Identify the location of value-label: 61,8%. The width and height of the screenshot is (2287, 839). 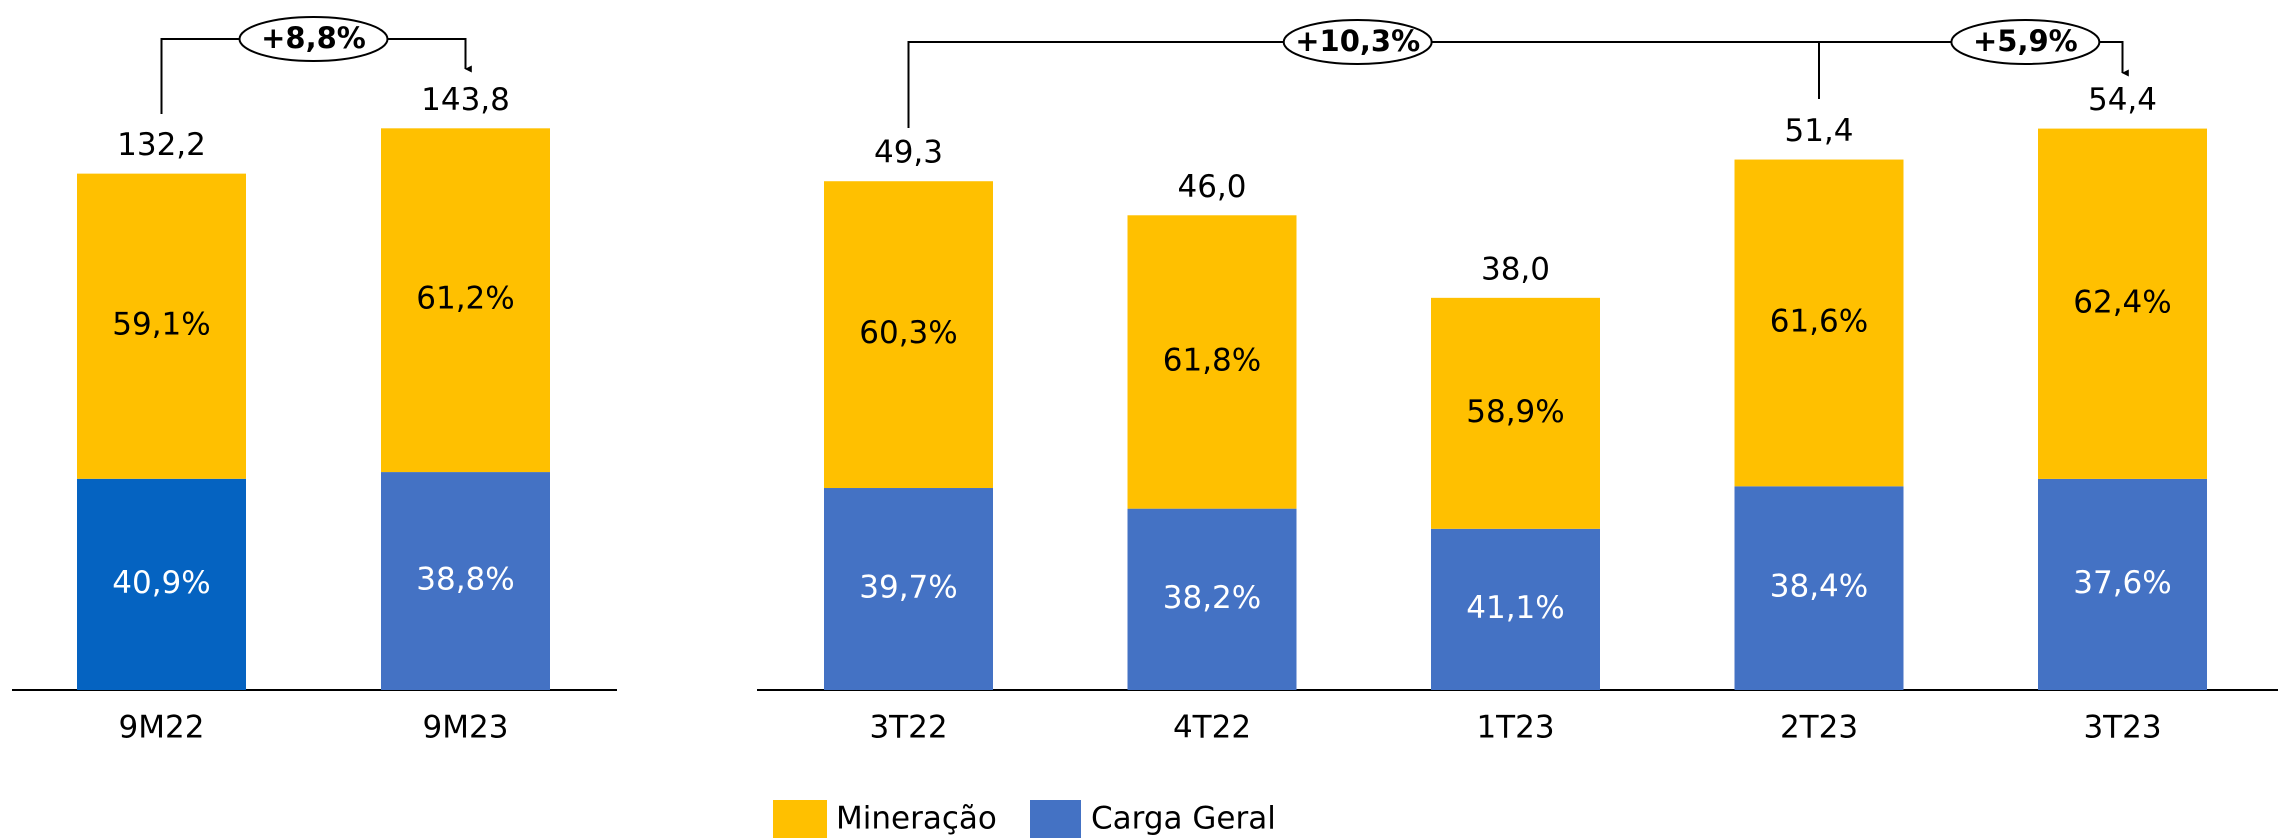
(1212, 360).